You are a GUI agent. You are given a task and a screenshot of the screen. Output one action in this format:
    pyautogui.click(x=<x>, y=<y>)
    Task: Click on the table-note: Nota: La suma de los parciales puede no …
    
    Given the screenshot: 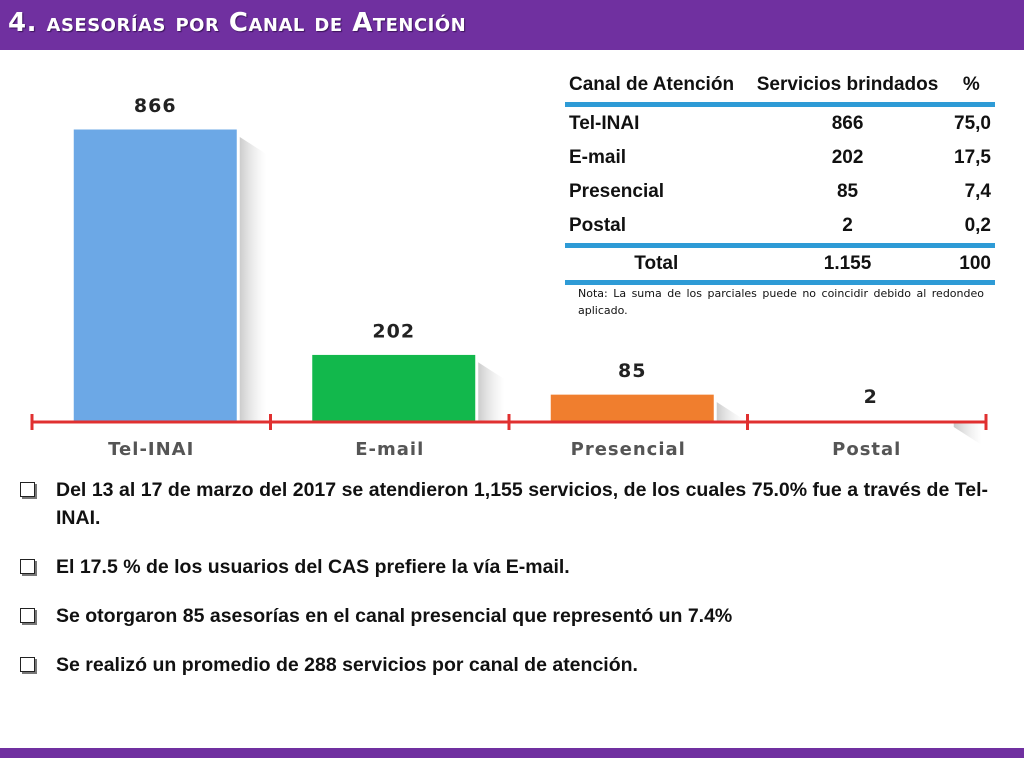 What is the action you would take?
    pyautogui.click(x=781, y=302)
    